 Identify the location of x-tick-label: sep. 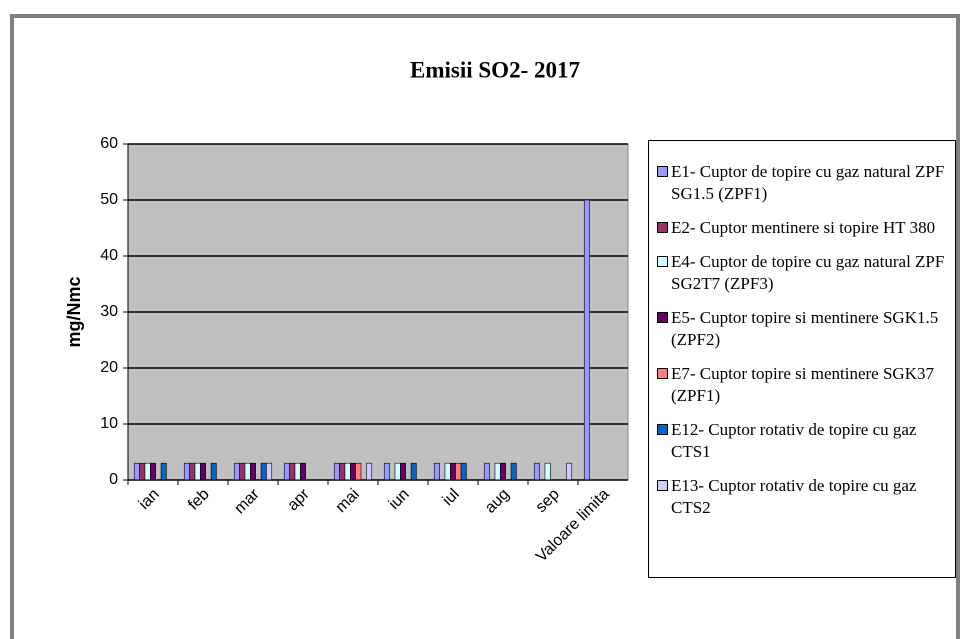
(548, 501).